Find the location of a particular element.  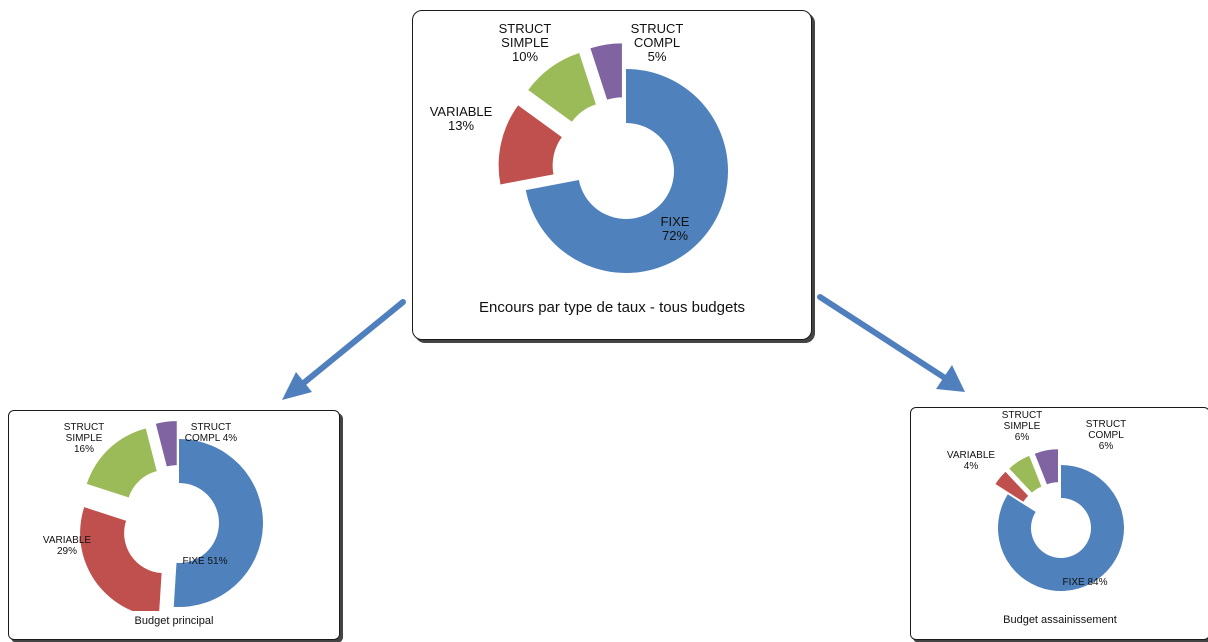

data-label-fixe-budget-principal: FIXE 51% is located at coordinates (204, 561).